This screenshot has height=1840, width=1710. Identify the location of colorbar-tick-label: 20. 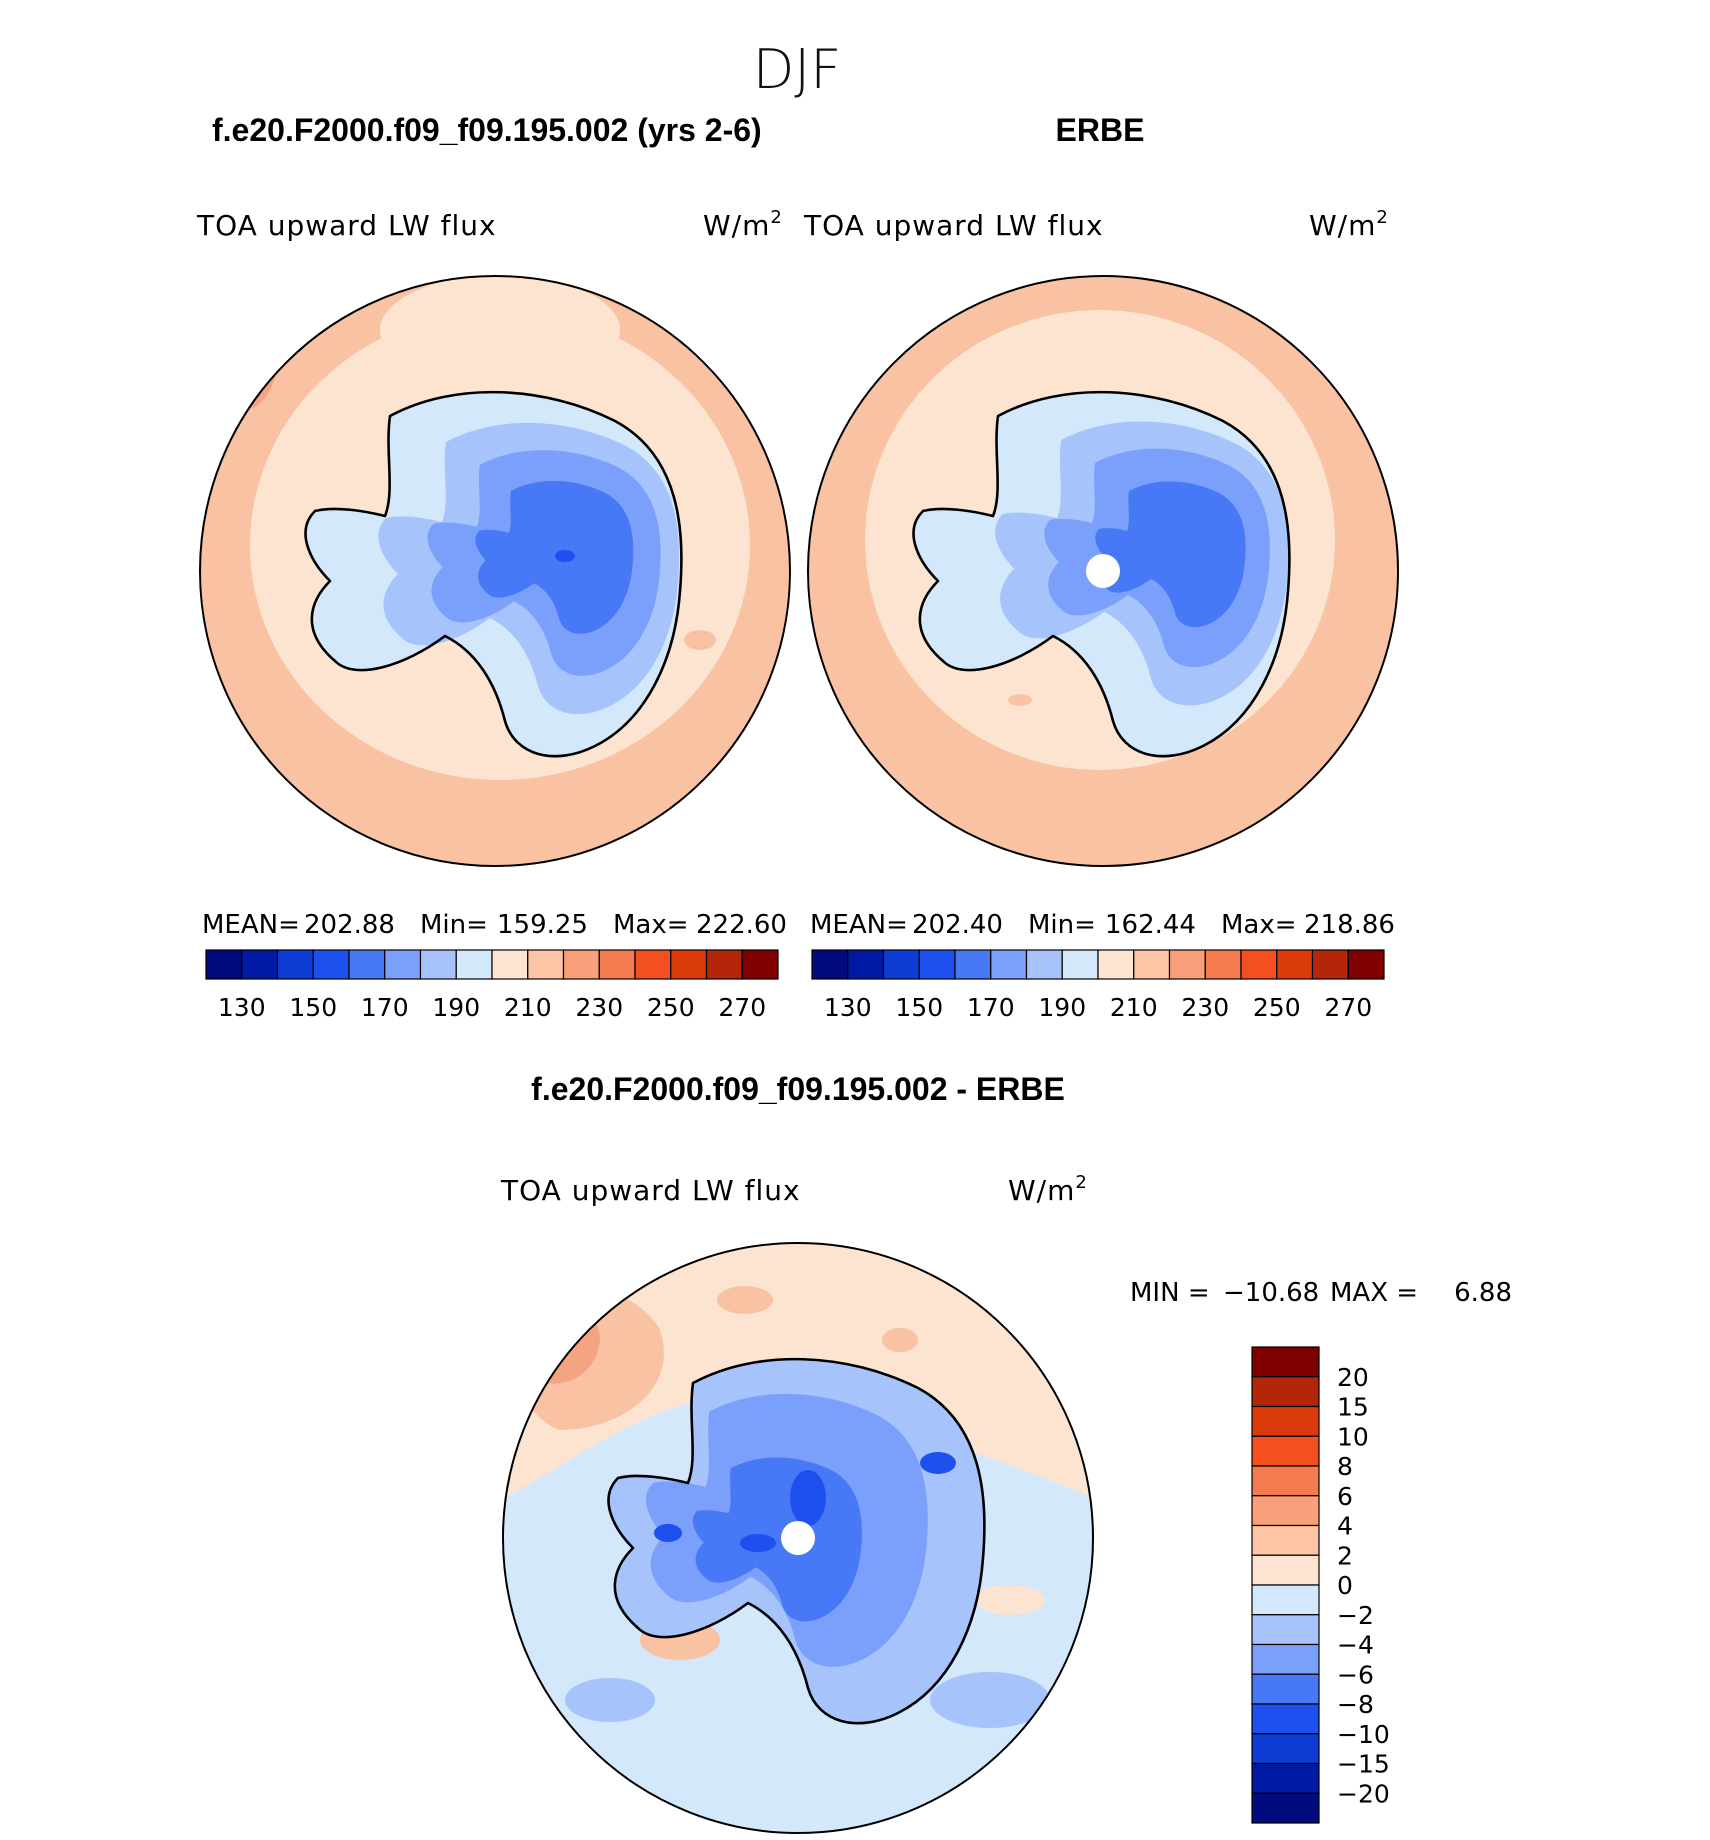
(1353, 1377).